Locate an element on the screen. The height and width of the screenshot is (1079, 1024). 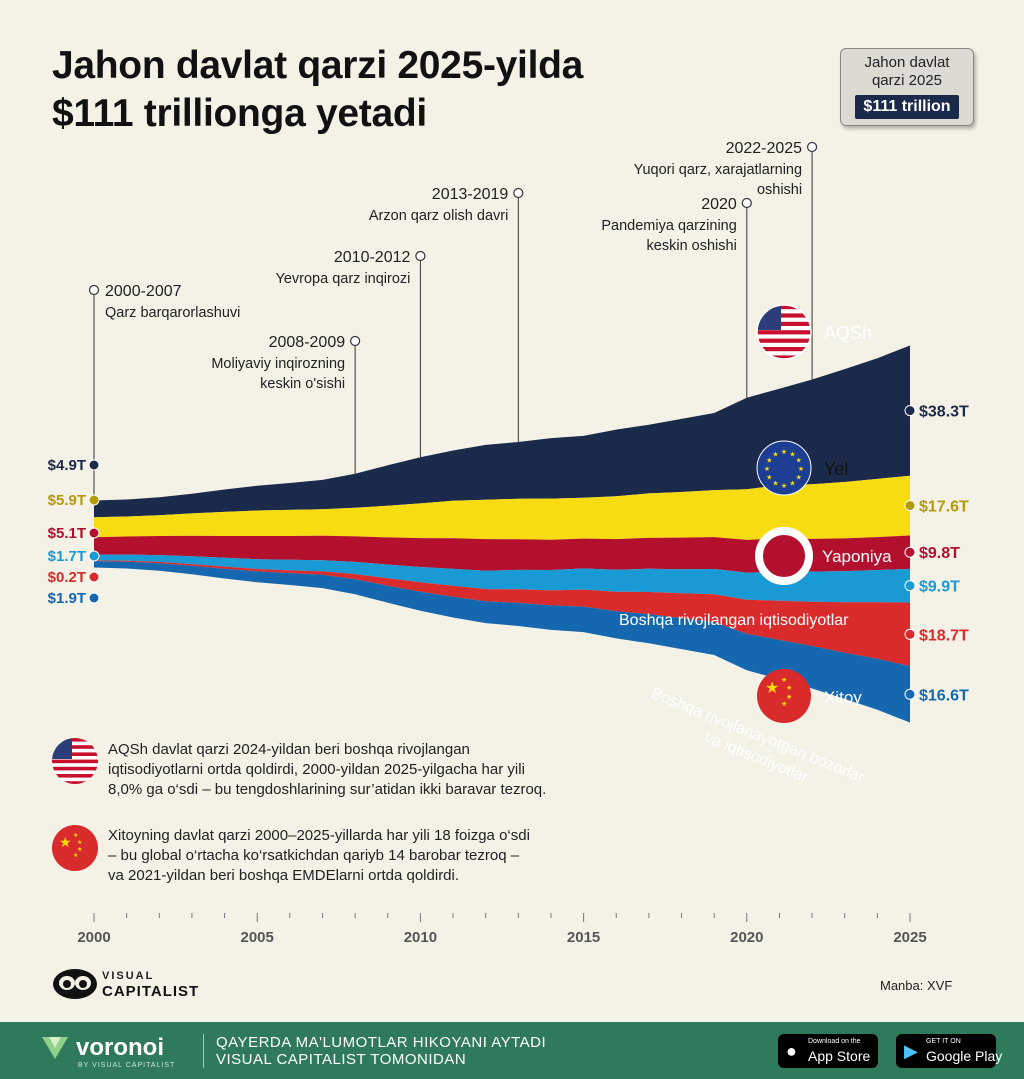
app-store-small: Download on the is located at coordinates (834, 1041).